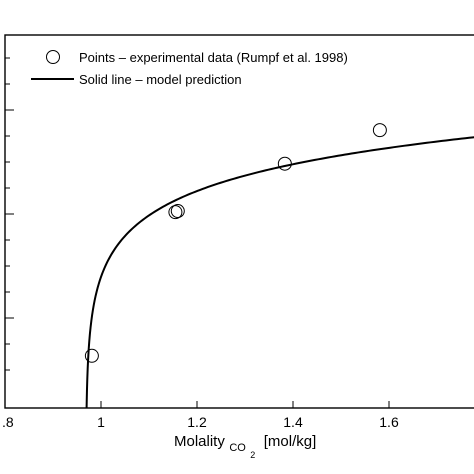 The width and height of the screenshot is (474, 474). What do you see at coordinates (101, 422) in the screenshot?
I see `x-tick-label: 1` at bounding box center [101, 422].